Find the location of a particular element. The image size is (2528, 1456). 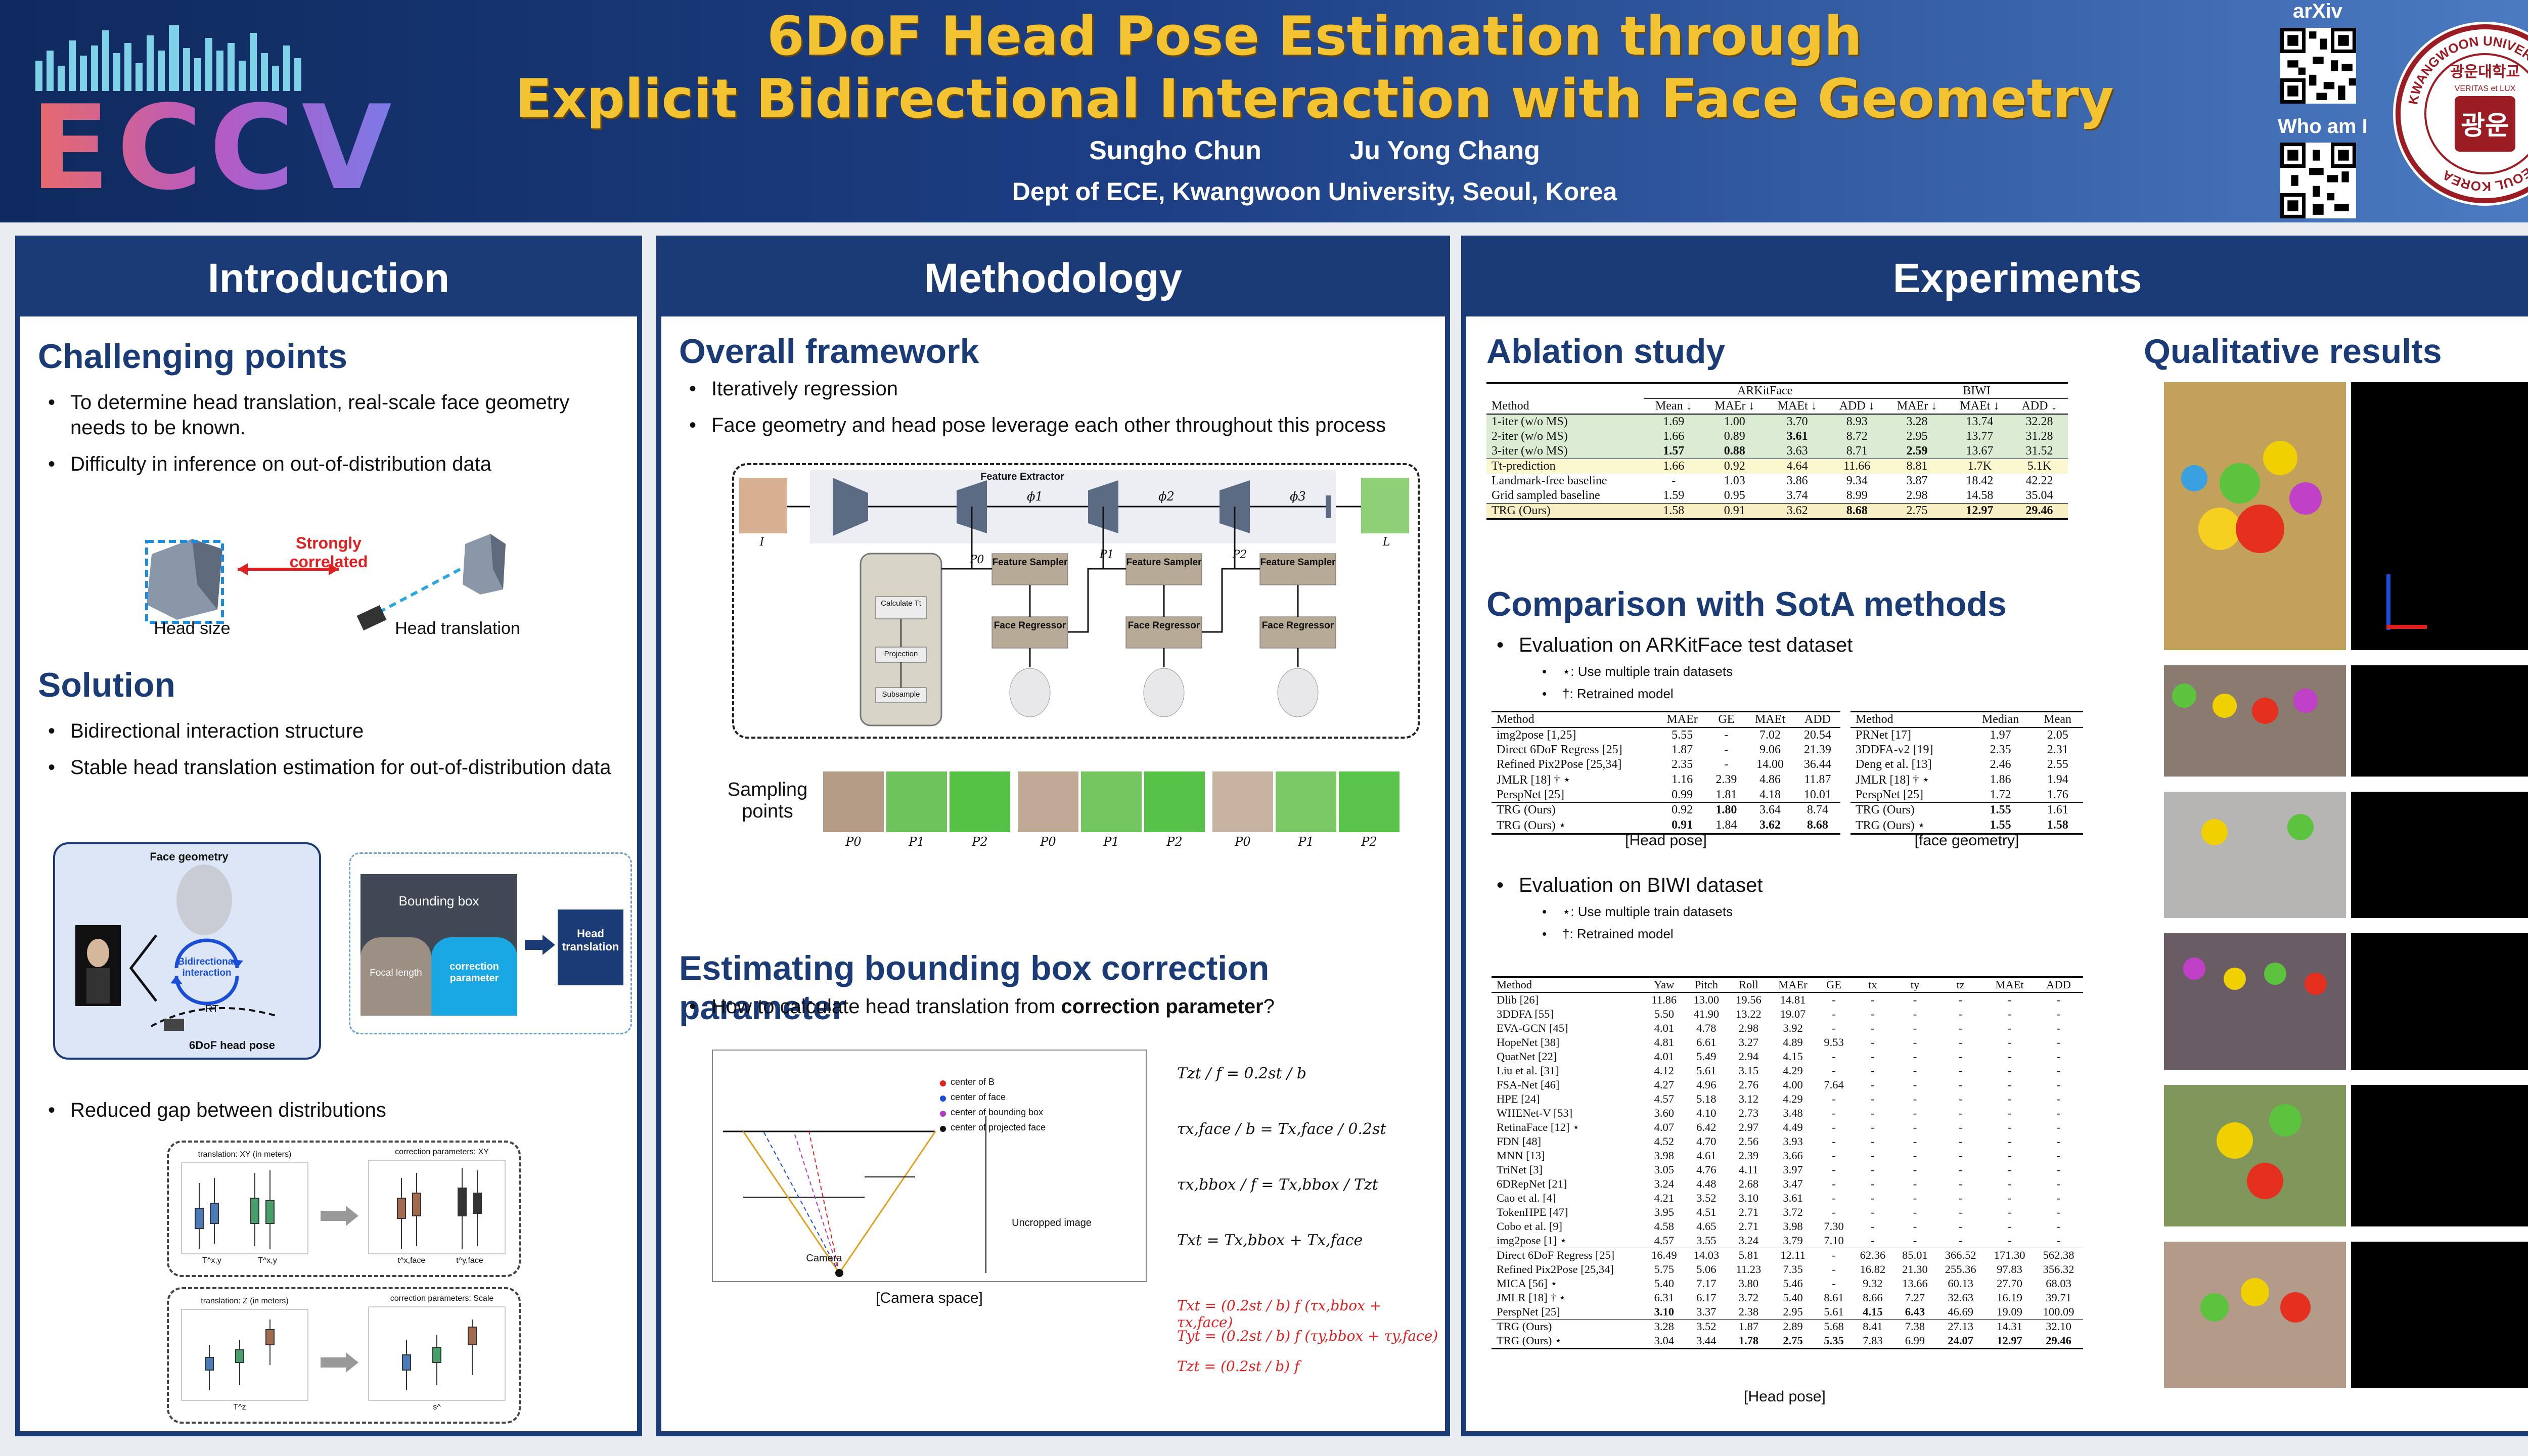

table-cell: 3.92 is located at coordinates (1793, 1028).